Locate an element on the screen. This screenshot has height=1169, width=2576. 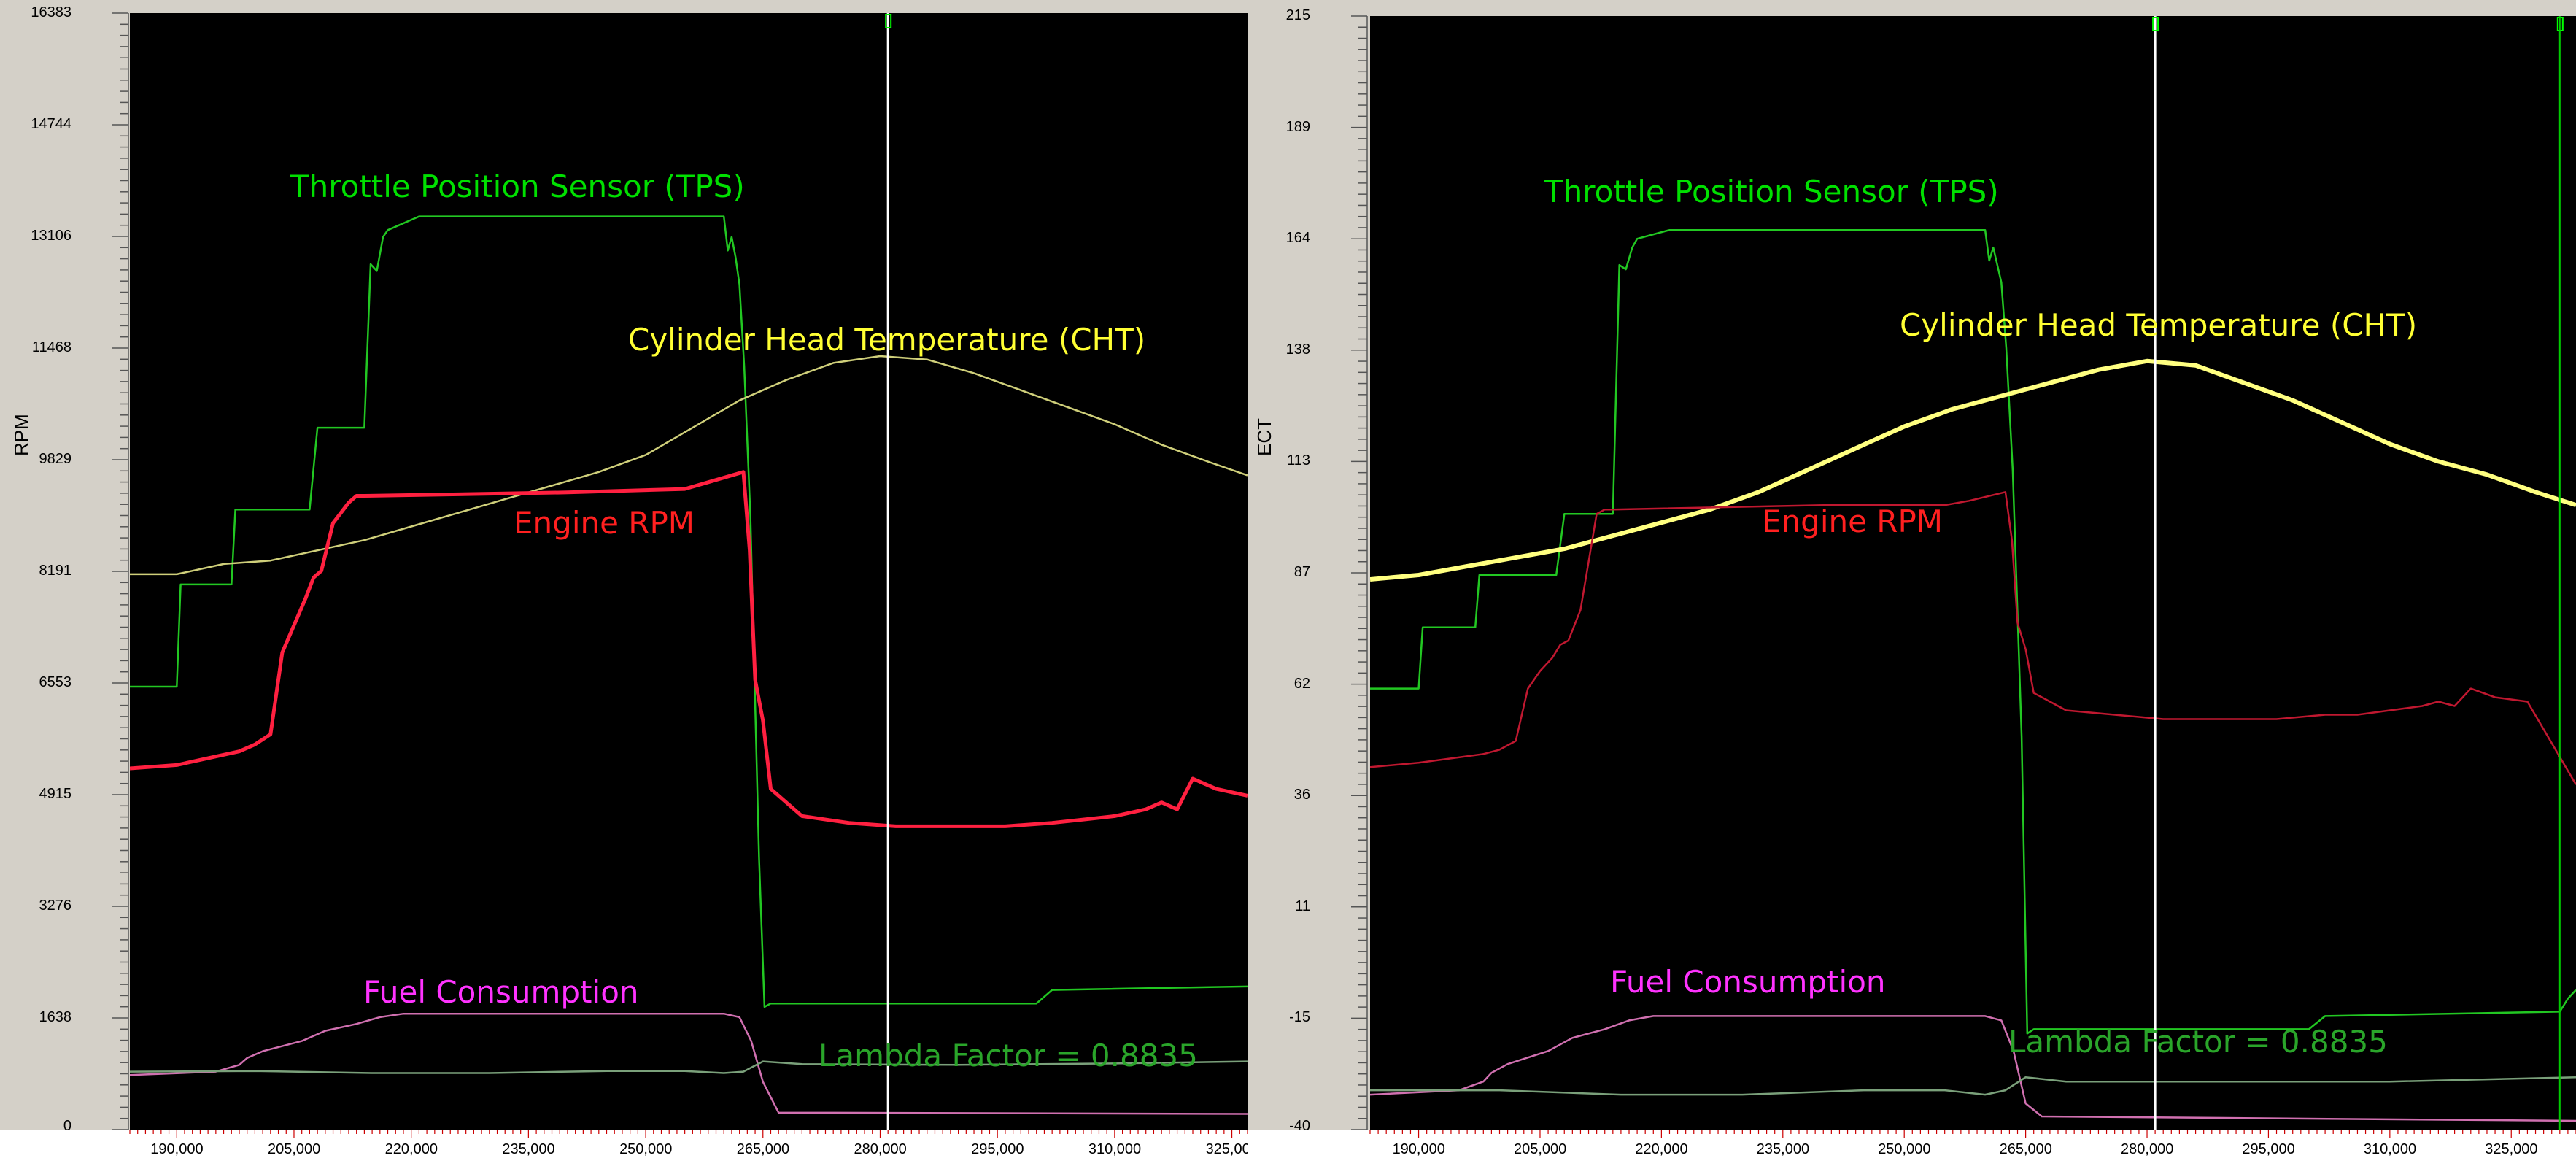
y-tick-label: 87 is located at coordinates (1301, 572).